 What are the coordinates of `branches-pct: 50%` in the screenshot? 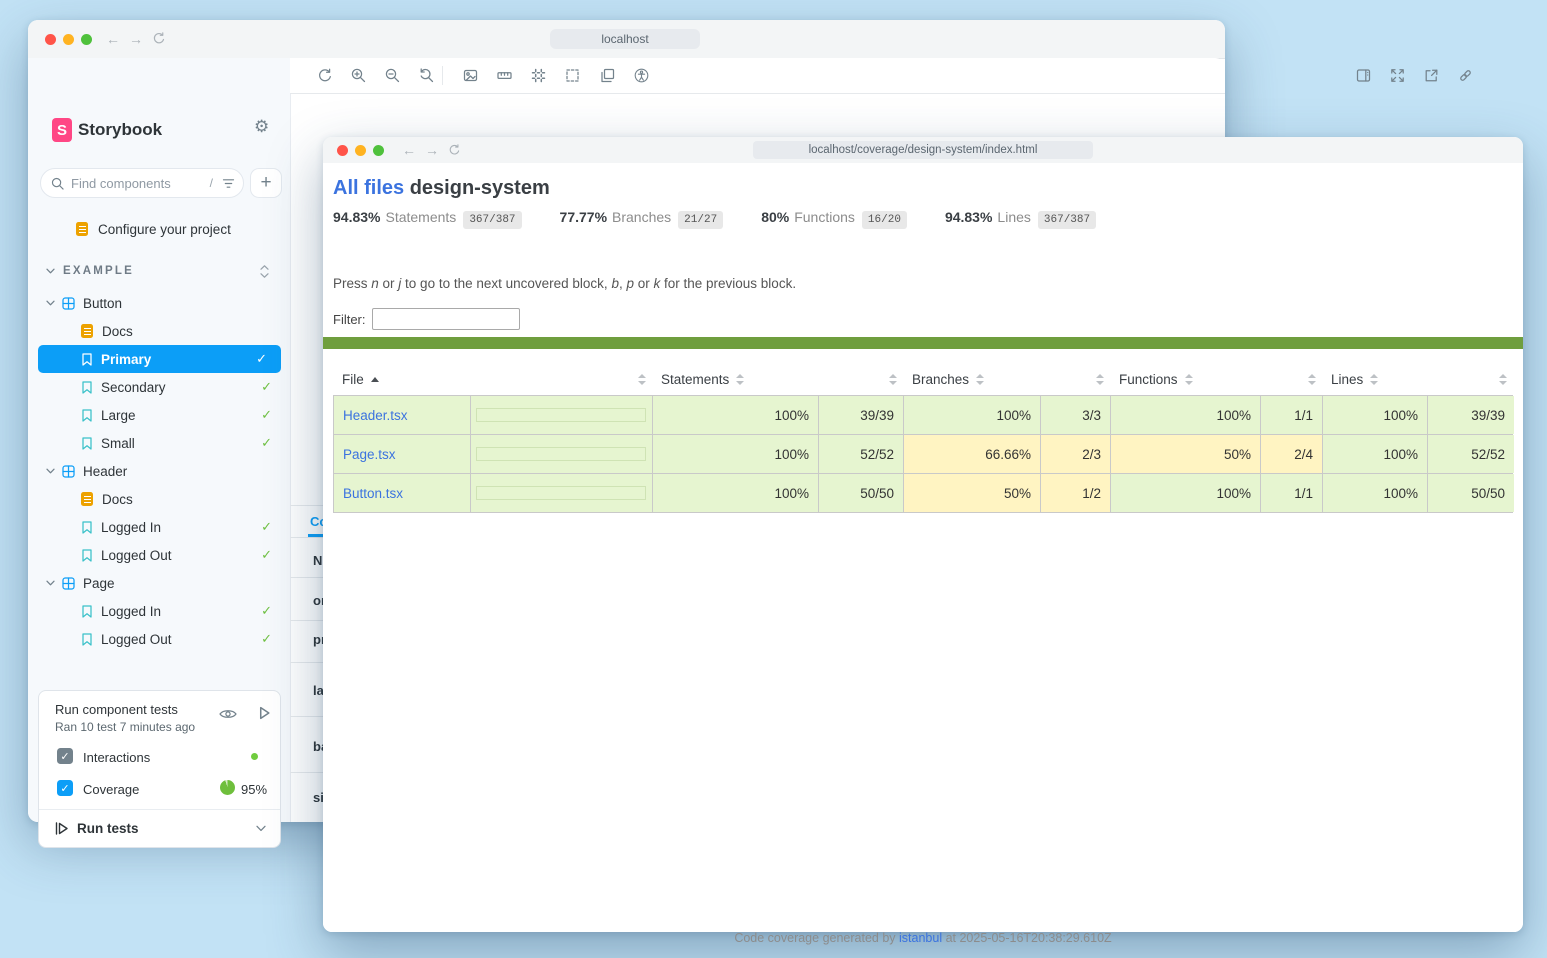 It's located at (972, 493).